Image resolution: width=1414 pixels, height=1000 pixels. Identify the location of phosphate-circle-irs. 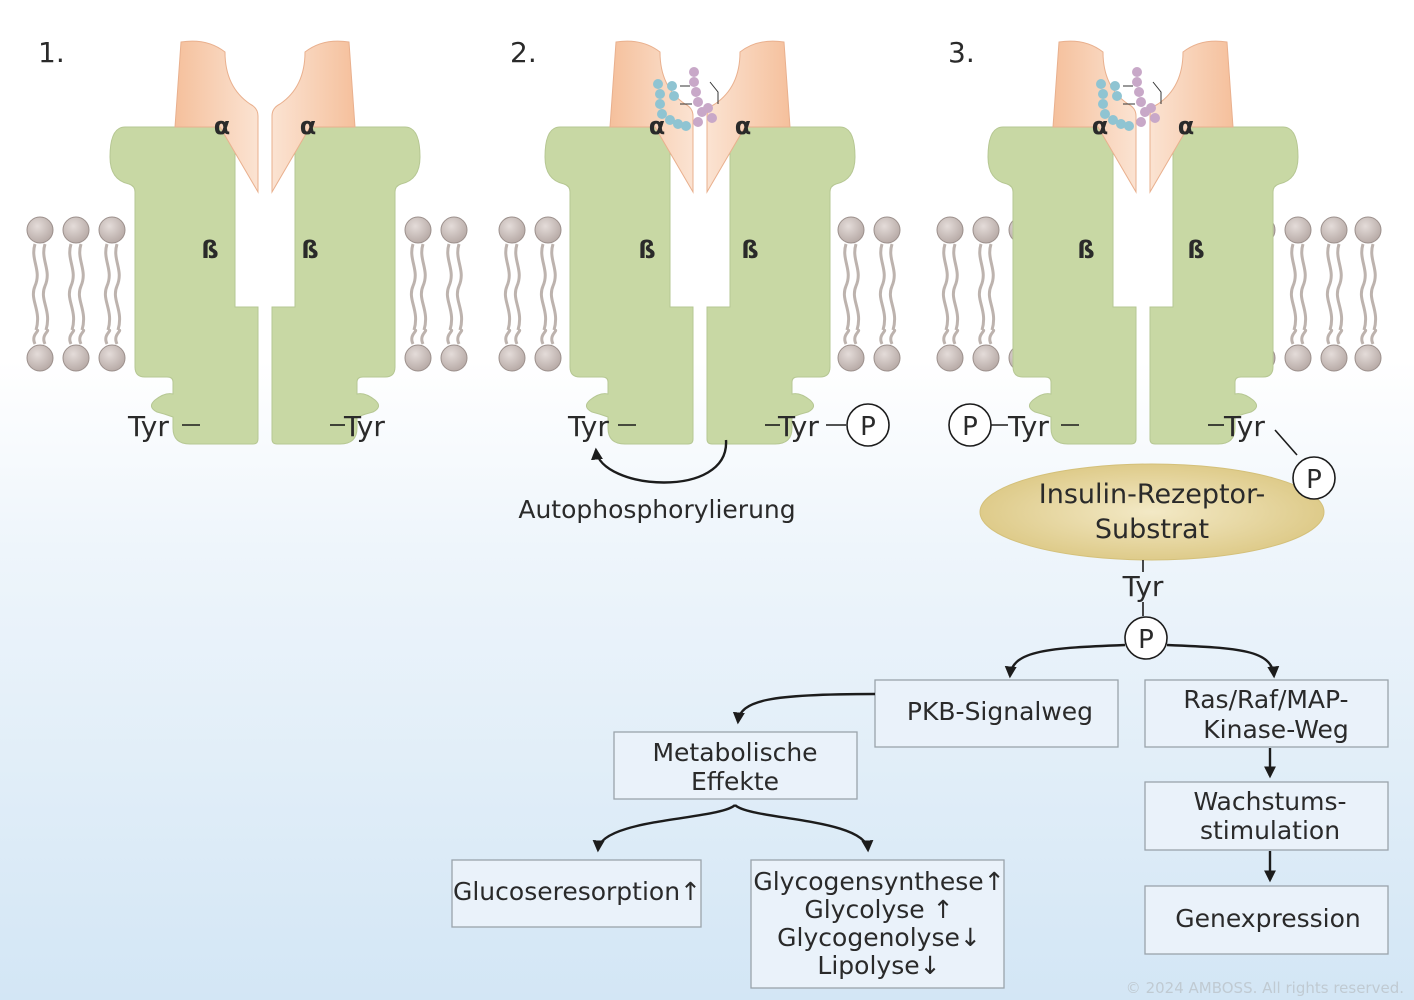
(1314, 478).